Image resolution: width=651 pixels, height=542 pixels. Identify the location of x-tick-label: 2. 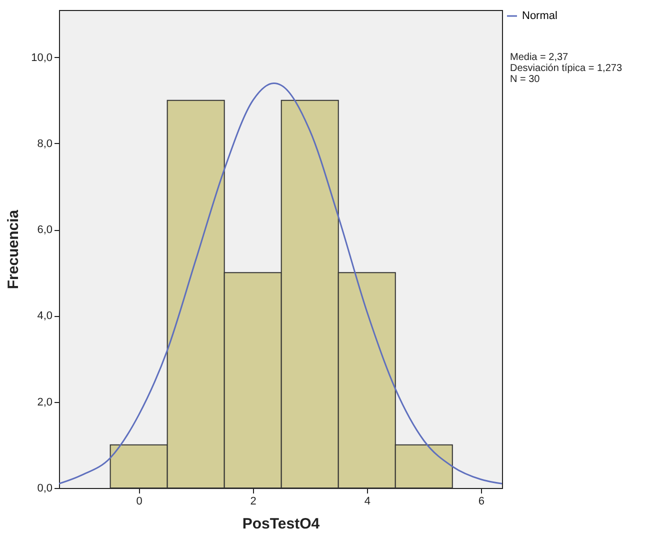
(253, 502).